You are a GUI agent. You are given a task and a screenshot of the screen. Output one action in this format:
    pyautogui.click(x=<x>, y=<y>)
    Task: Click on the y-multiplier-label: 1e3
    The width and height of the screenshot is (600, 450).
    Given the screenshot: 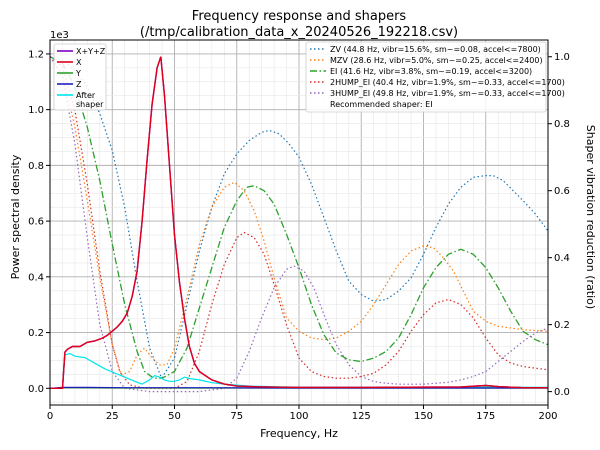 What is the action you would take?
    pyautogui.click(x=59, y=35)
    